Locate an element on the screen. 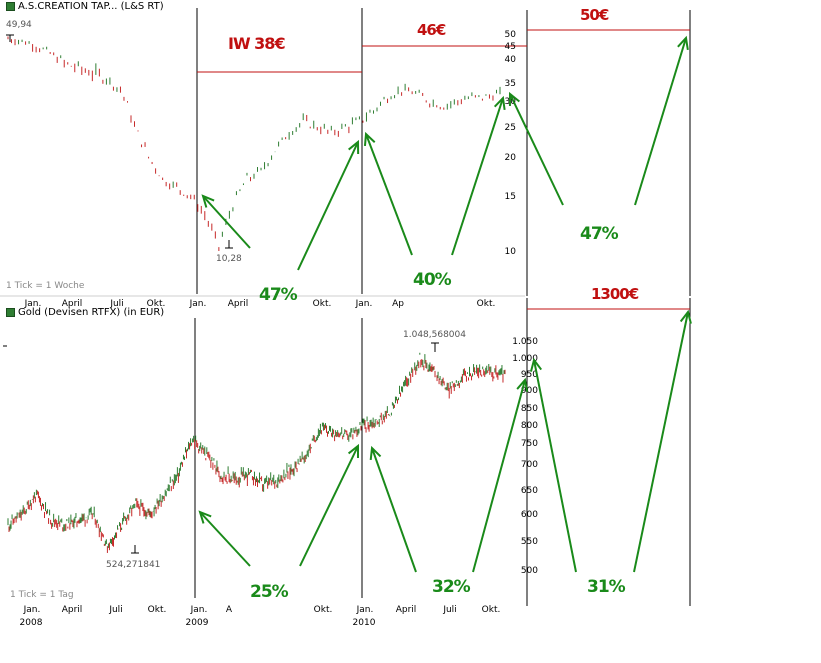 The height and width of the screenshot is (663, 821). y-tick-stock: 40 is located at coordinates (511, 60).